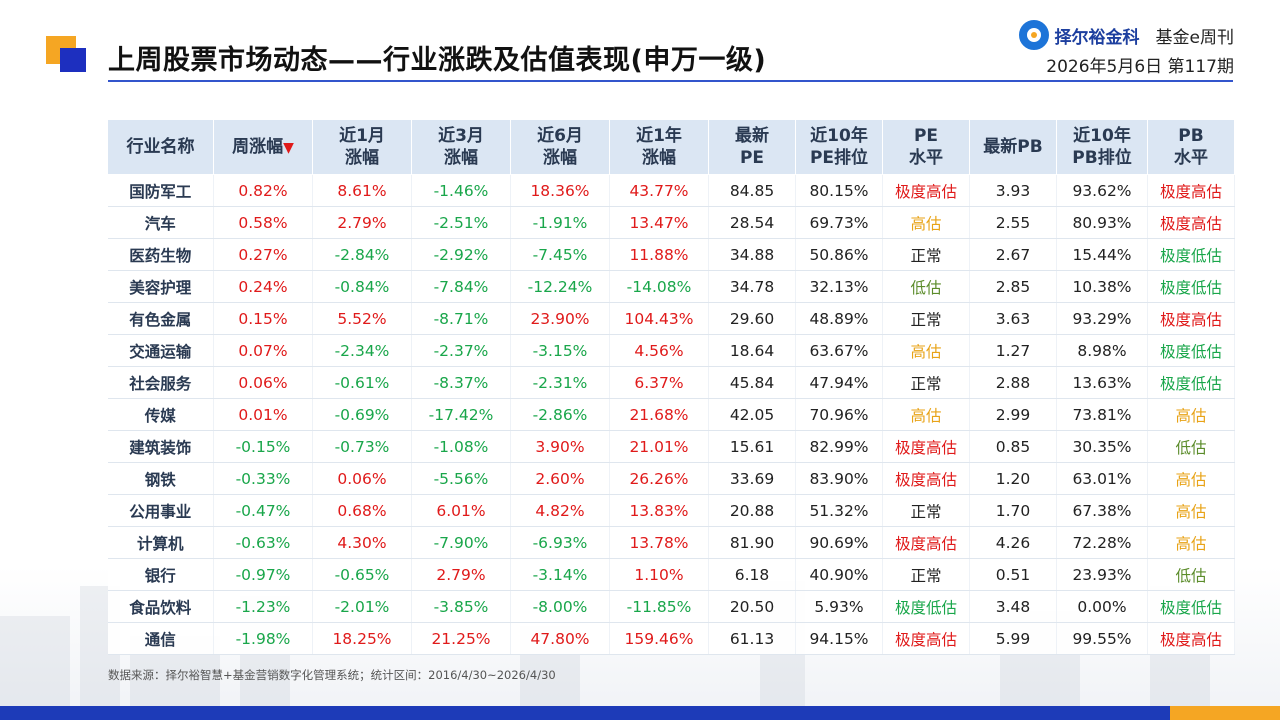 This screenshot has width=1280, height=720. I want to click on table-cell: 2.67, so click(1013, 254).